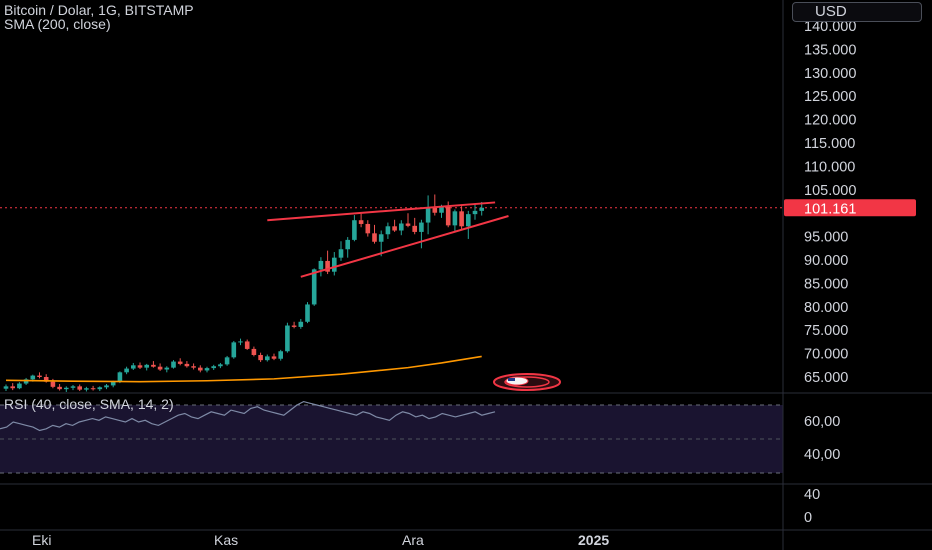 The width and height of the screenshot is (932, 550). Describe the element at coordinates (826, 331) in the screenshot. I see `price-tick: 75.000` at that location.